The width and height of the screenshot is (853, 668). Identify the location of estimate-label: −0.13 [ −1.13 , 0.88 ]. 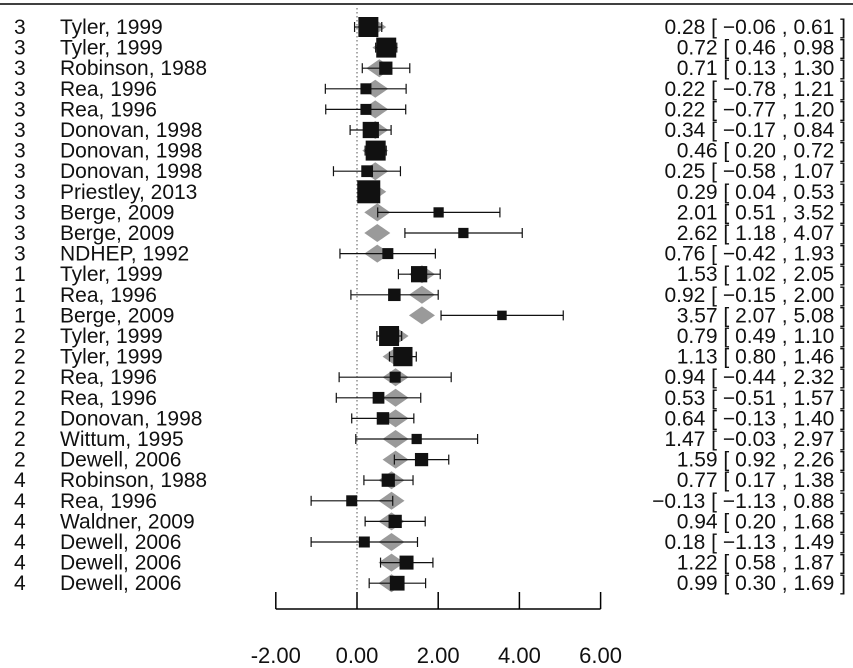
(749, 501).